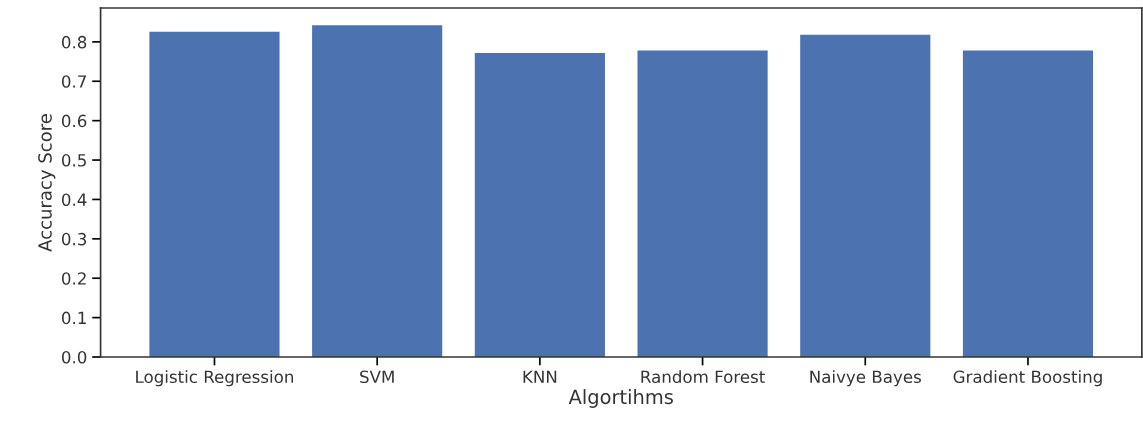 The height and width of the screenshot is (421, 1143). What do you see at coordinates (620, 398) in the screenshot?
I see `x-axis-title: Algortihms` at bounding box center [620, 398].